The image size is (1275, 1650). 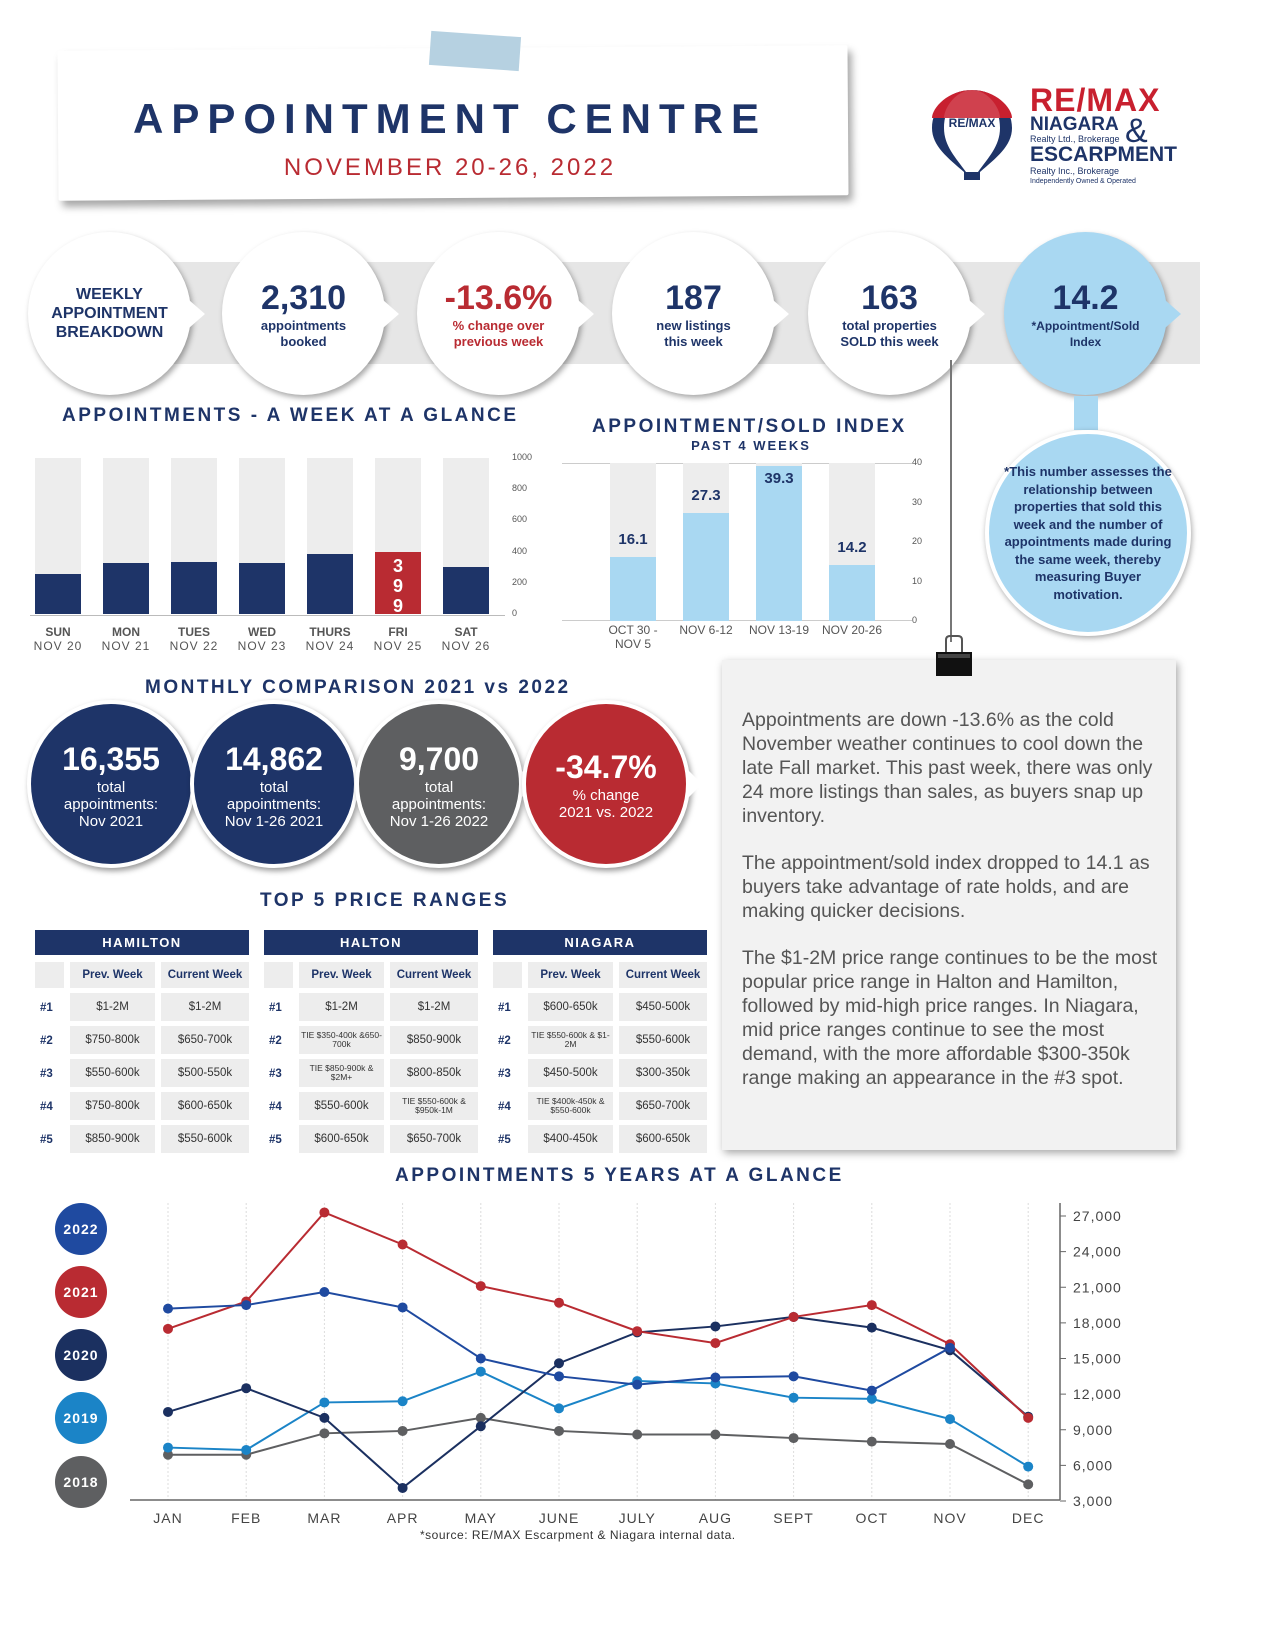 What do you see at coordinates (1093, 1465) in the screenshot?
I see `y-tick-label: 6,000` at bounding box center [1093, 1465].